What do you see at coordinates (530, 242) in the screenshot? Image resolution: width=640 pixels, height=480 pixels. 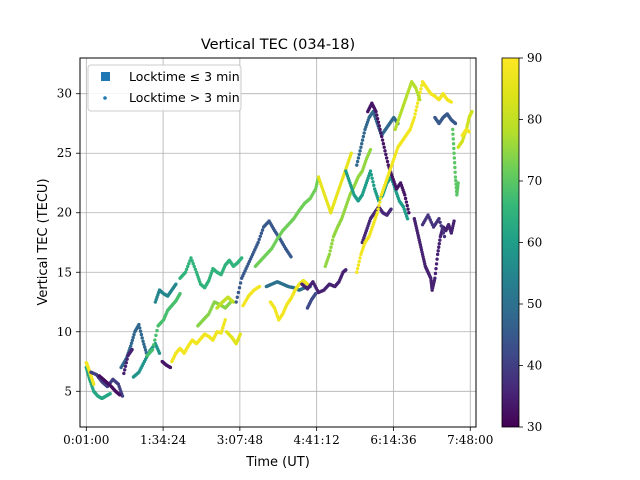 I see `colorbar-ticks: 30 40 50 60 70 80 90` at bounding box center [530, 242].